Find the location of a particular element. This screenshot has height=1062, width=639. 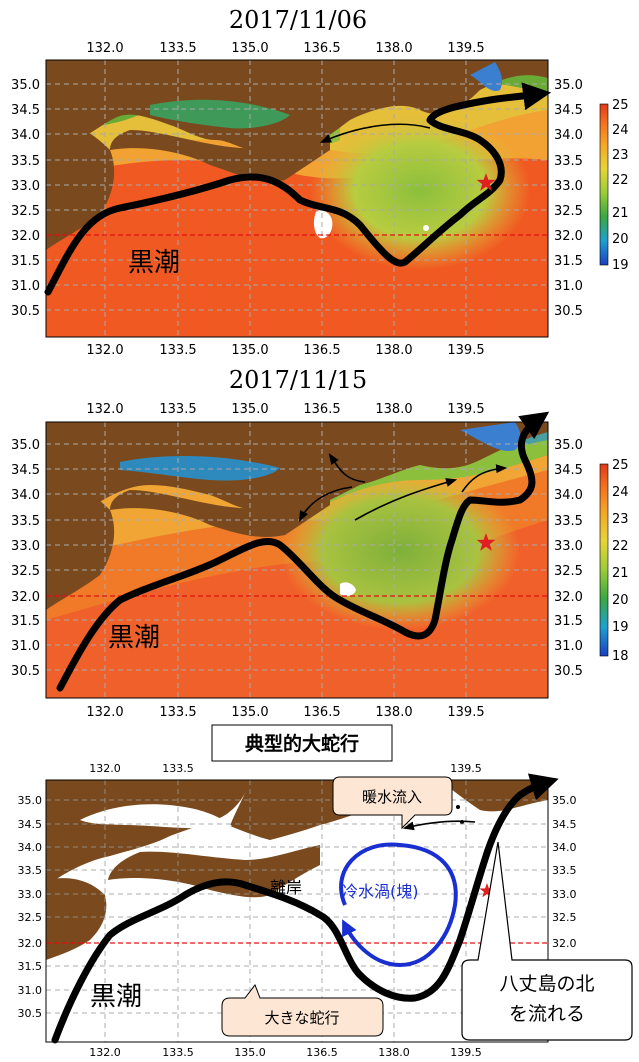

label-cold-eddy: 冷水渦(塊) is located at coordinates (380, 891).